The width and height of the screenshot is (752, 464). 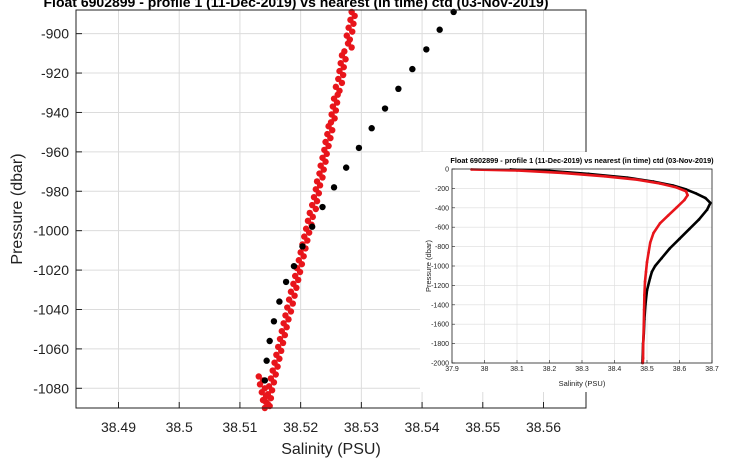 What do you see at coordinates (615, 369) in the screenshot?
I see `x-tick-label: 38.4` at bounding box center [615, 369].